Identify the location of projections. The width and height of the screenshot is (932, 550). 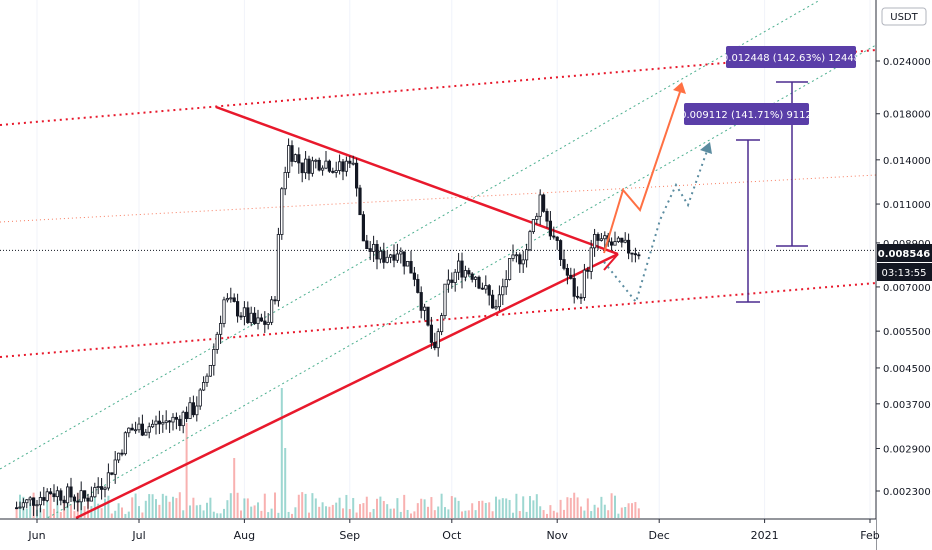
(657, 193).